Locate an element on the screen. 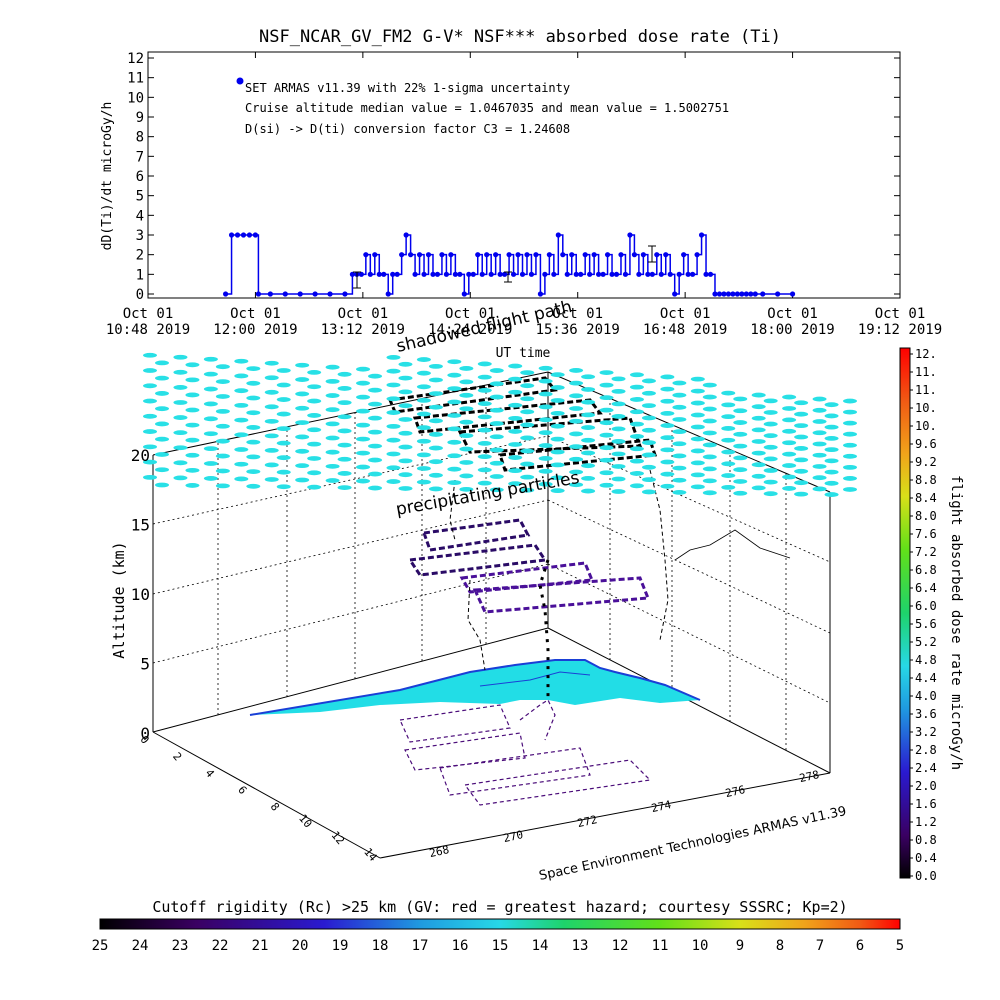 The image size is (1000, 1000). longitude-tick-label: 268 is located at coordinates (439, 851).